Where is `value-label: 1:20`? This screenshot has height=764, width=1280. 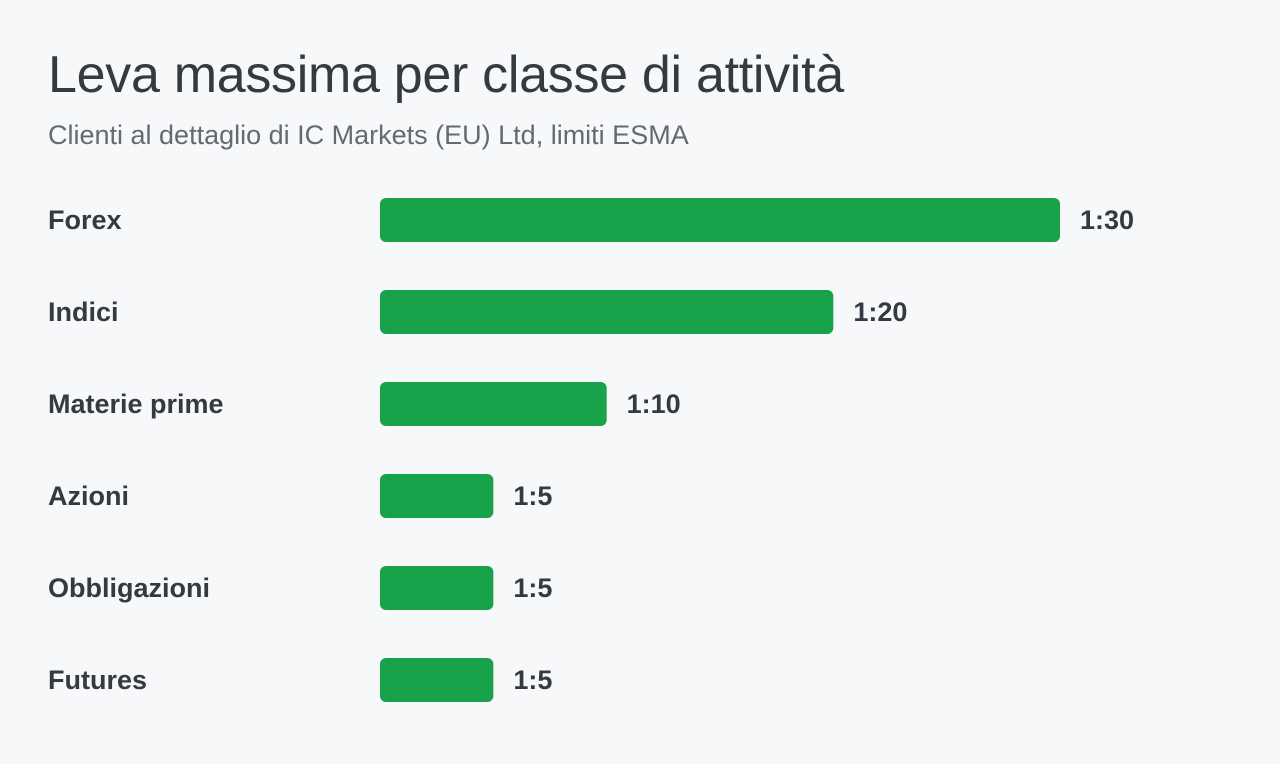
value-label: 1:20 is located at coordinates (880, 312).